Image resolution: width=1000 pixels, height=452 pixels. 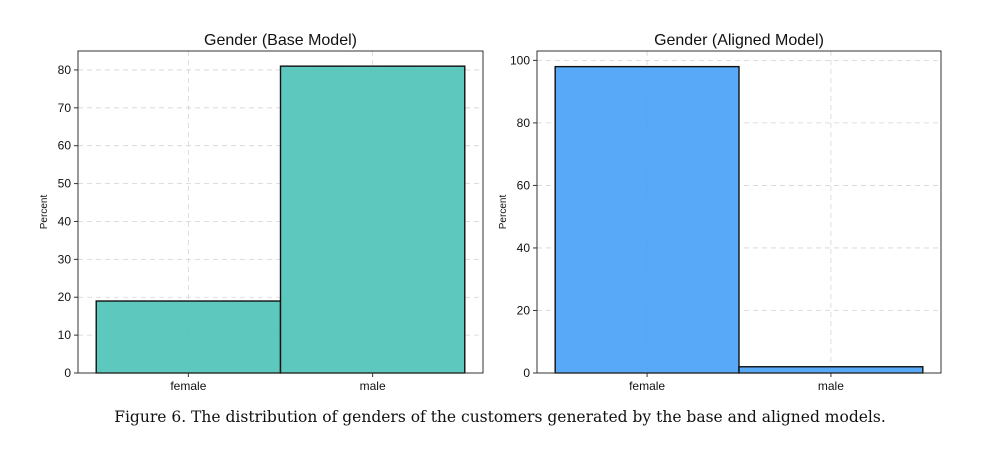 I want to click on y-tick-label: 50, so click(x=65, y=184).